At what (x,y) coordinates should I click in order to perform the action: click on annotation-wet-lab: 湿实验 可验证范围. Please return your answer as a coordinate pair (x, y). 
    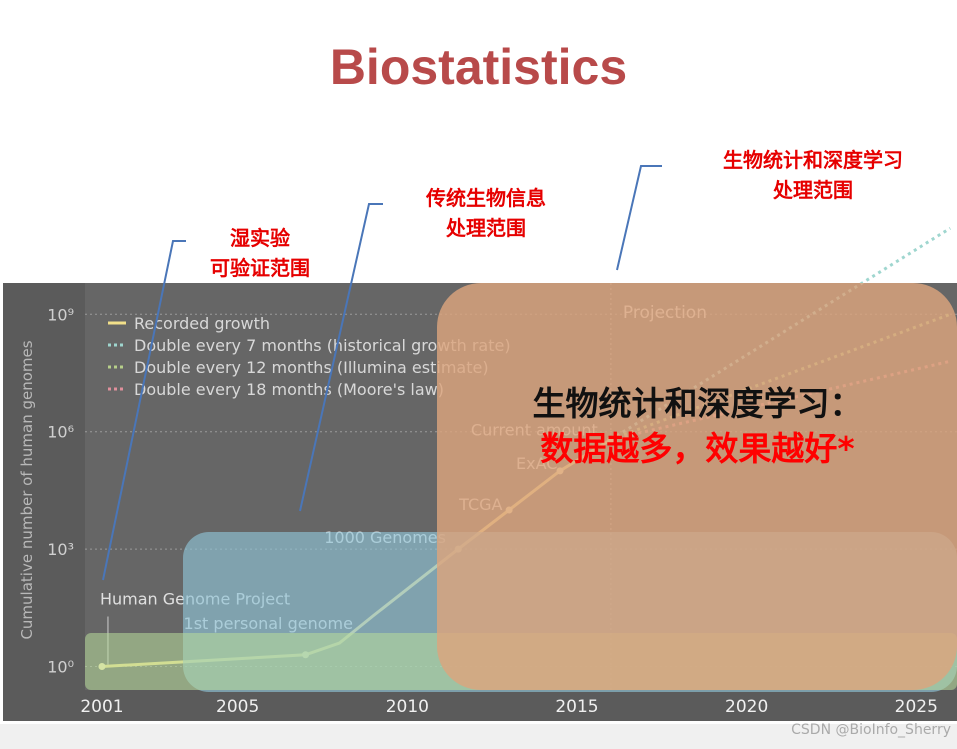
    Looking at the image, I should click on (260, 253).